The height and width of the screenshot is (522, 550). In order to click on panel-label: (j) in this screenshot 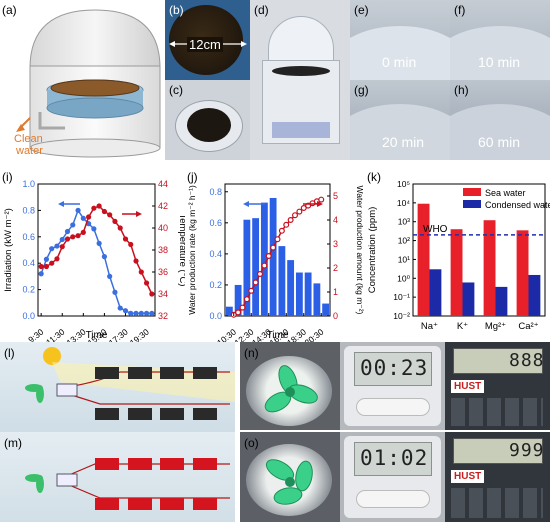, I will do `click(192, 177)`.